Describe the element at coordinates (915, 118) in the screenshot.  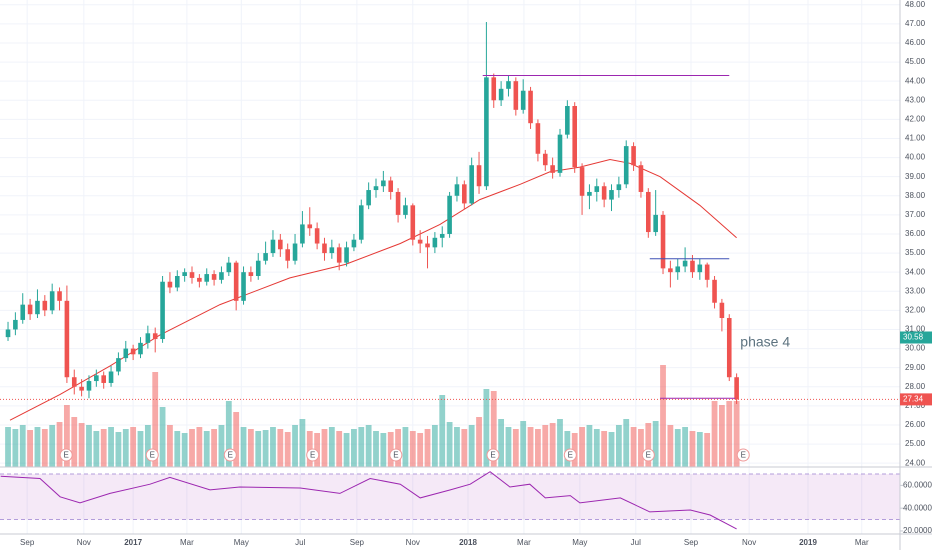
I see `y-tick-label: 42.00` at that location.